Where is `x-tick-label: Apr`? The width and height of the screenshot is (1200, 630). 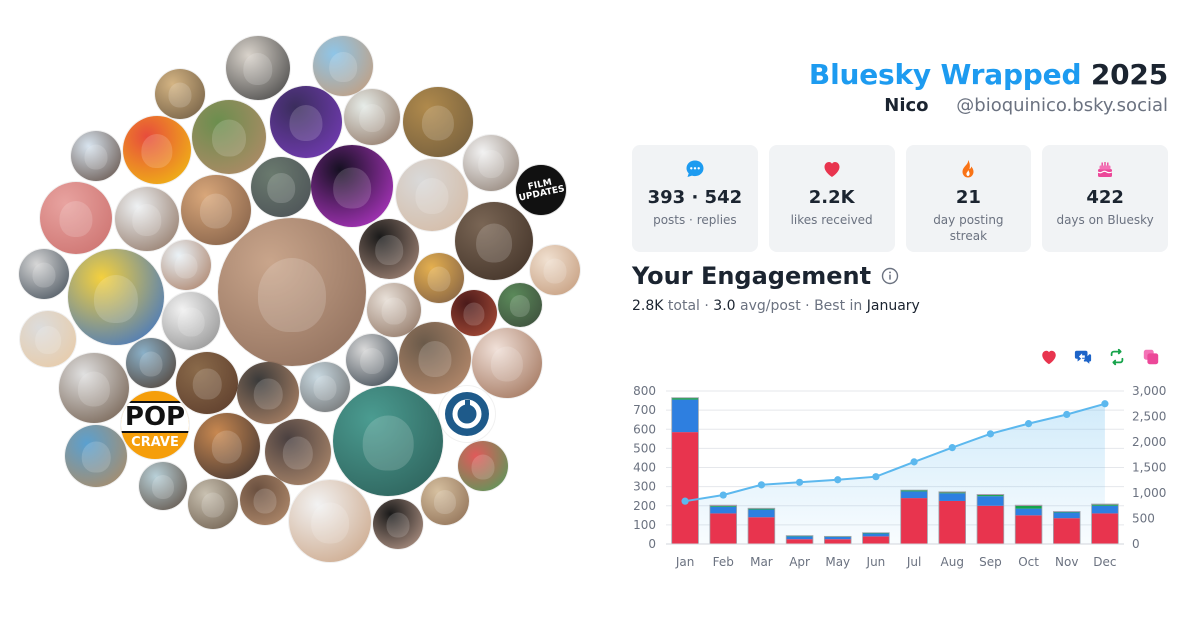 x-tick-label: Apr is located at coordinates (799, 562).